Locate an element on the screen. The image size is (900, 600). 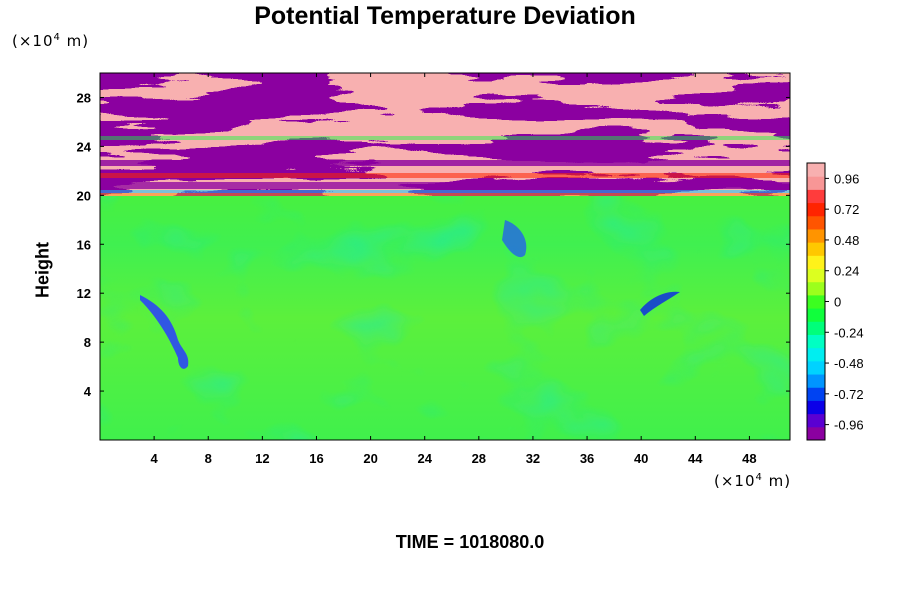
time-label: TIME = 1018080.0 is located at coordinates (470, 542).